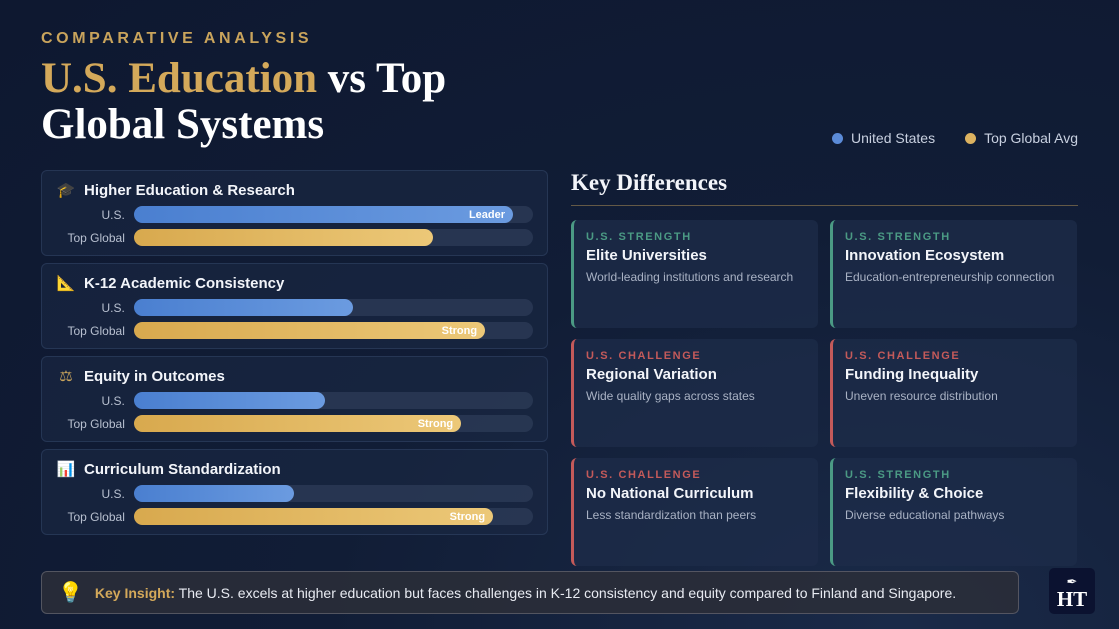 This screenshot has height=629, width=1119. I want to click on card-desc: Less standardization than peers, so click(671, 515).